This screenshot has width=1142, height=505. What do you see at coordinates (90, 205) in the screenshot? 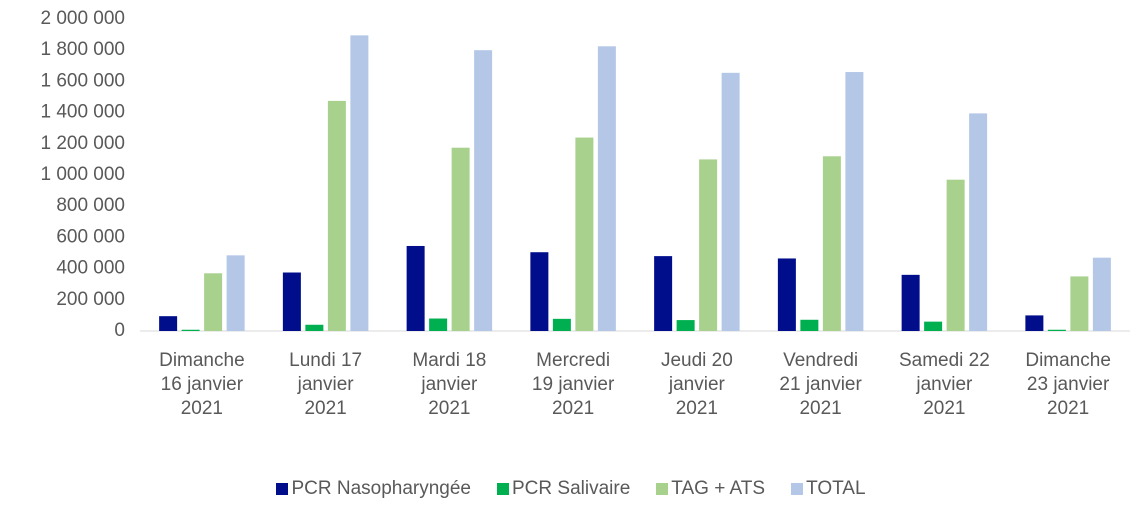
I see `y-tick-label: 800 000` at bounding box center [90, 205].